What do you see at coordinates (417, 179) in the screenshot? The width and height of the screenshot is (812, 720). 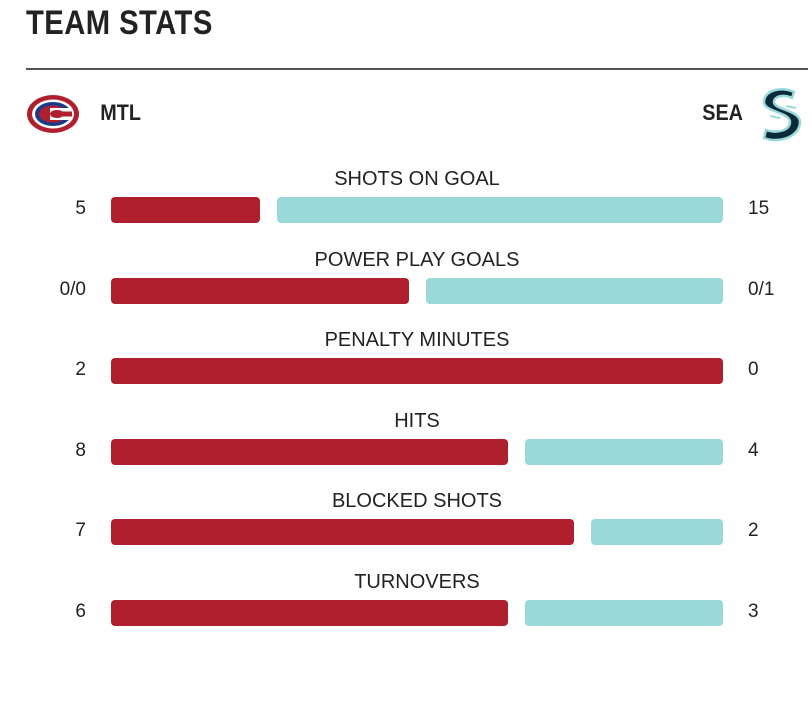 I see `stat-label: SHOTS ON GOAL` at bounding box center [417, 179].